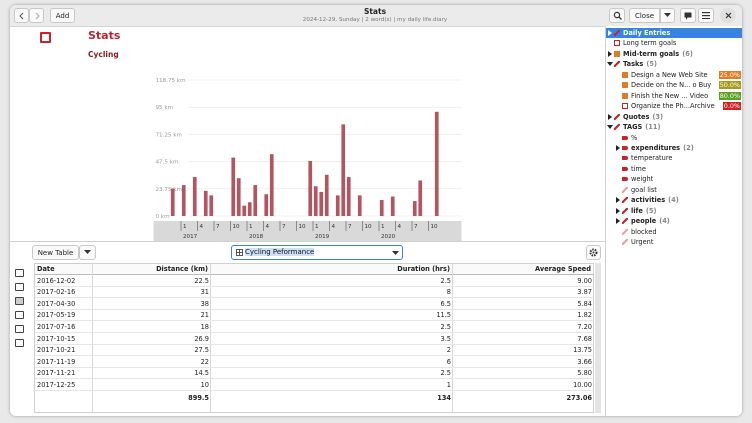  I want to click on y-tick-label: 23.75 km, so click(169, 190).